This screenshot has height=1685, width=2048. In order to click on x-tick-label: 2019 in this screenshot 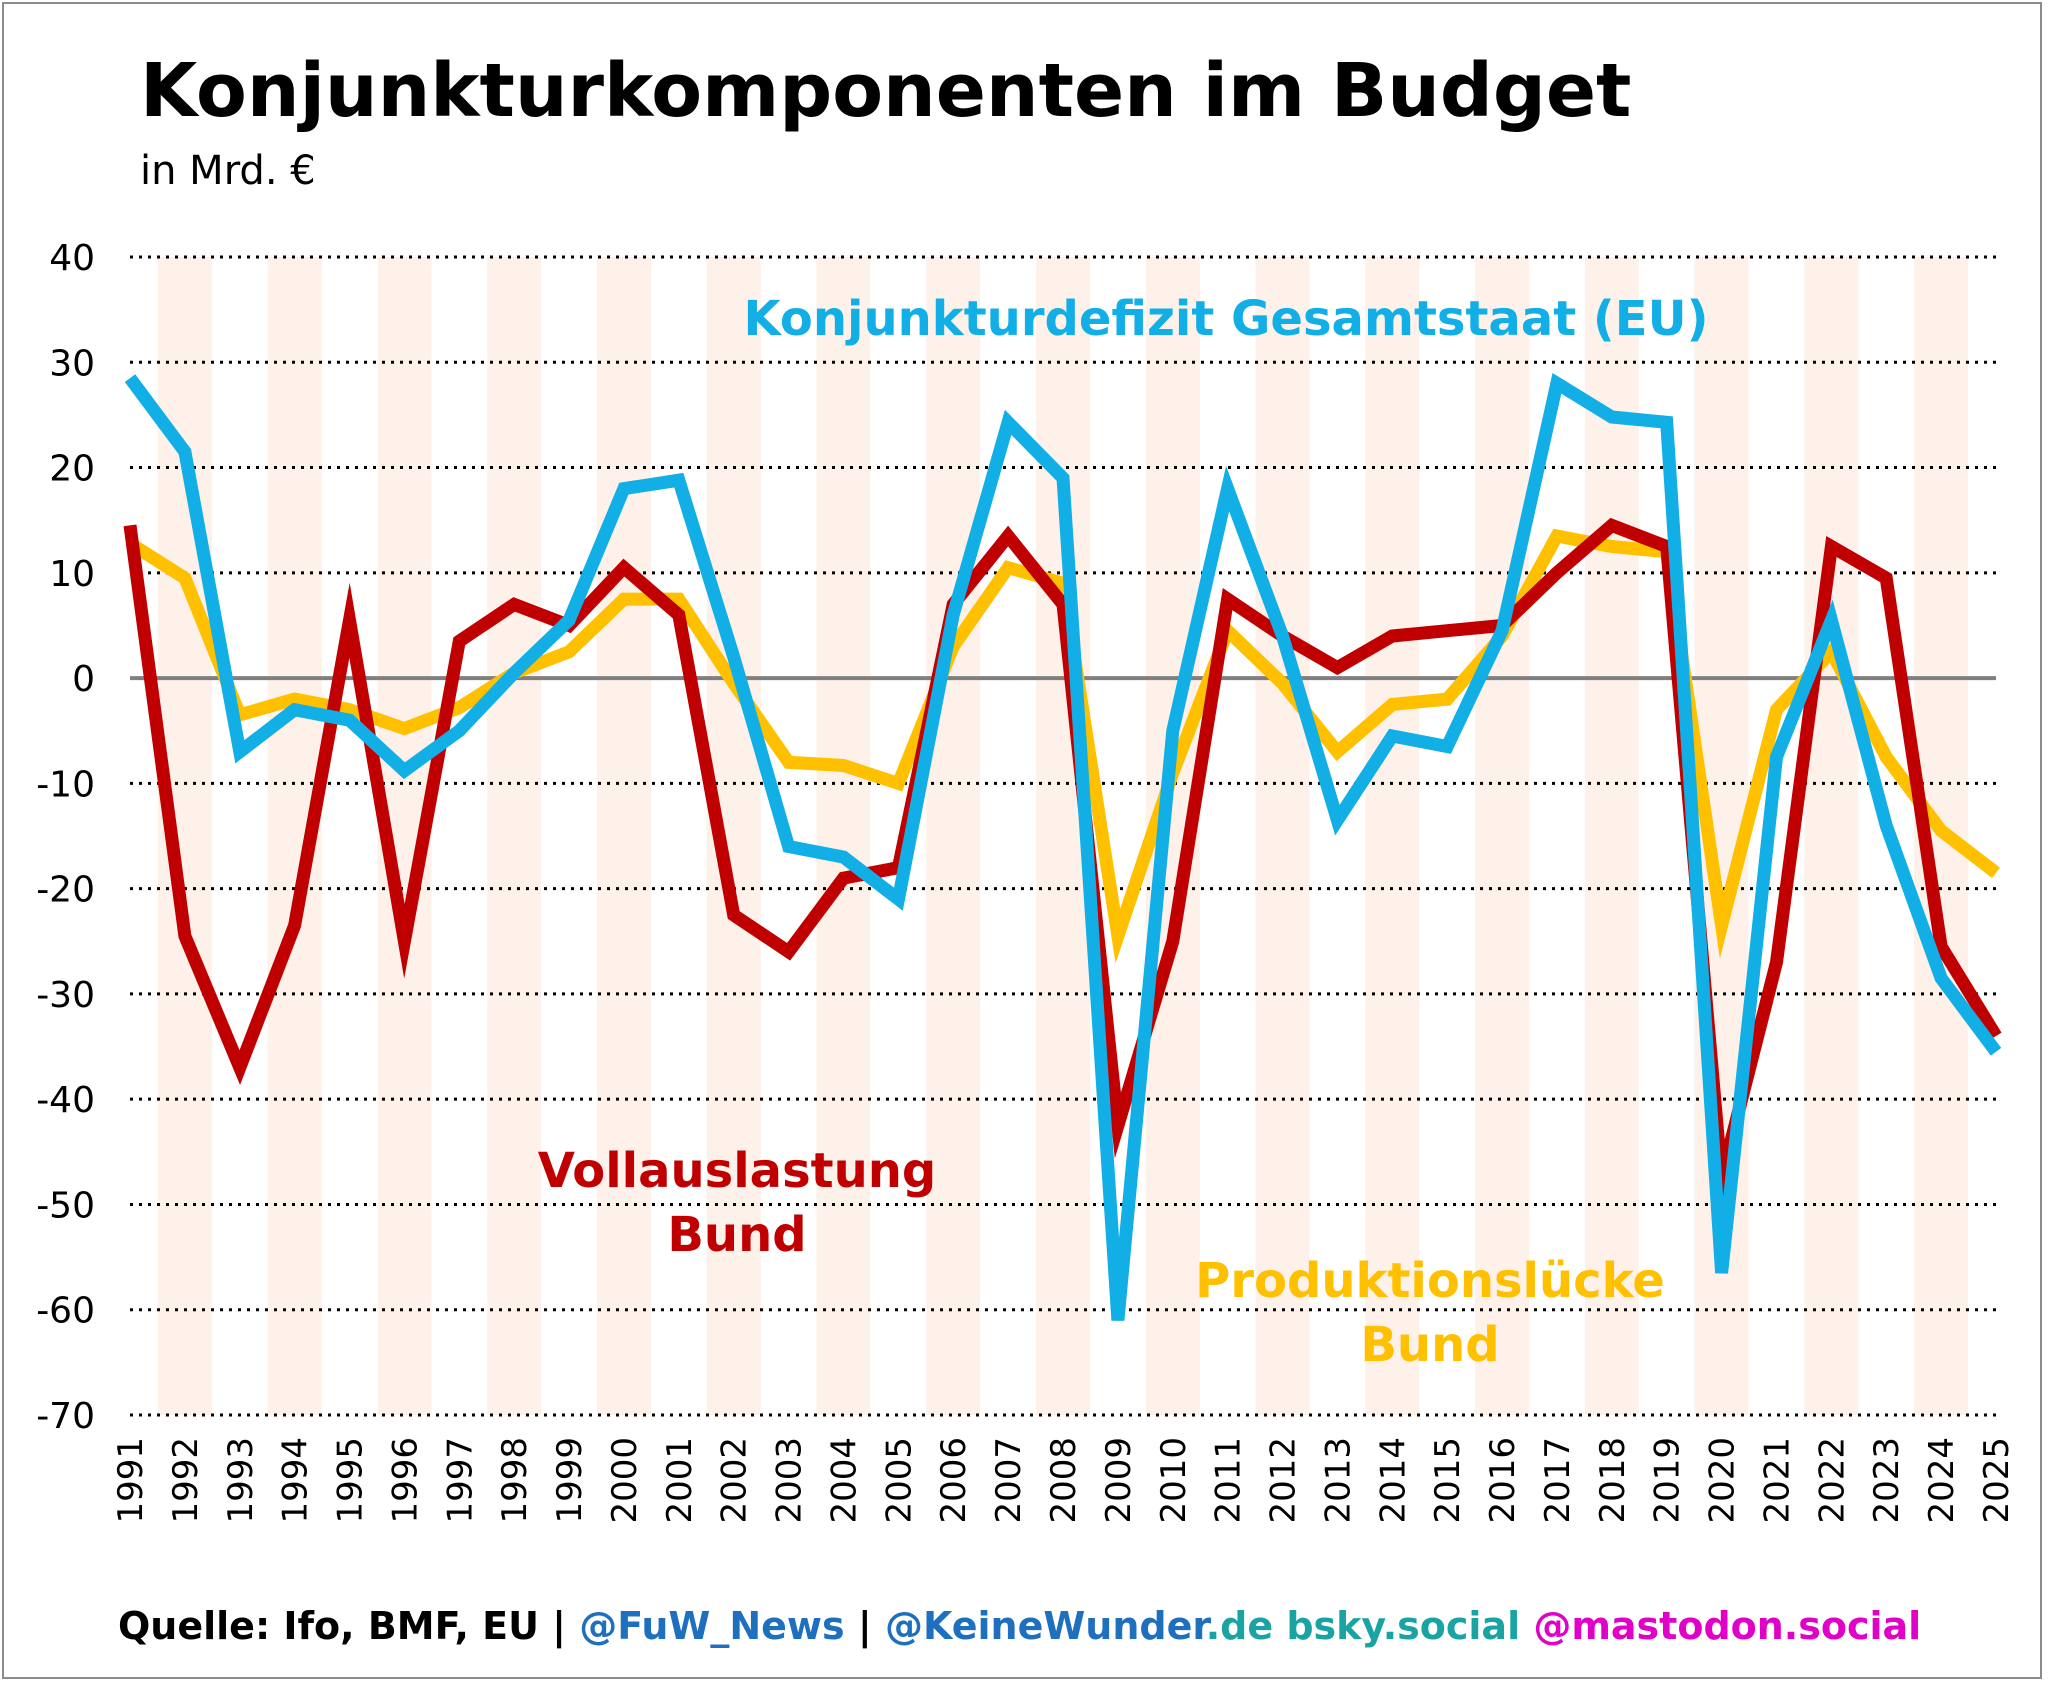, I will do `click(1668, 1480)`.